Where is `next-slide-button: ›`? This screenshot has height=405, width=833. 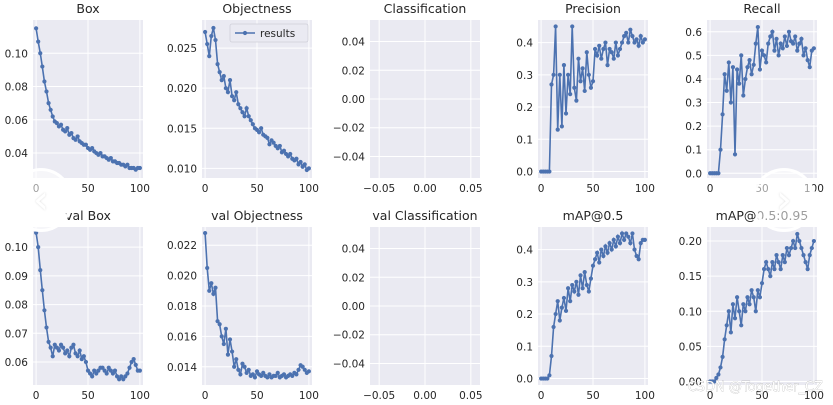
next-slide-button: › is located at coordinates (784, 200).